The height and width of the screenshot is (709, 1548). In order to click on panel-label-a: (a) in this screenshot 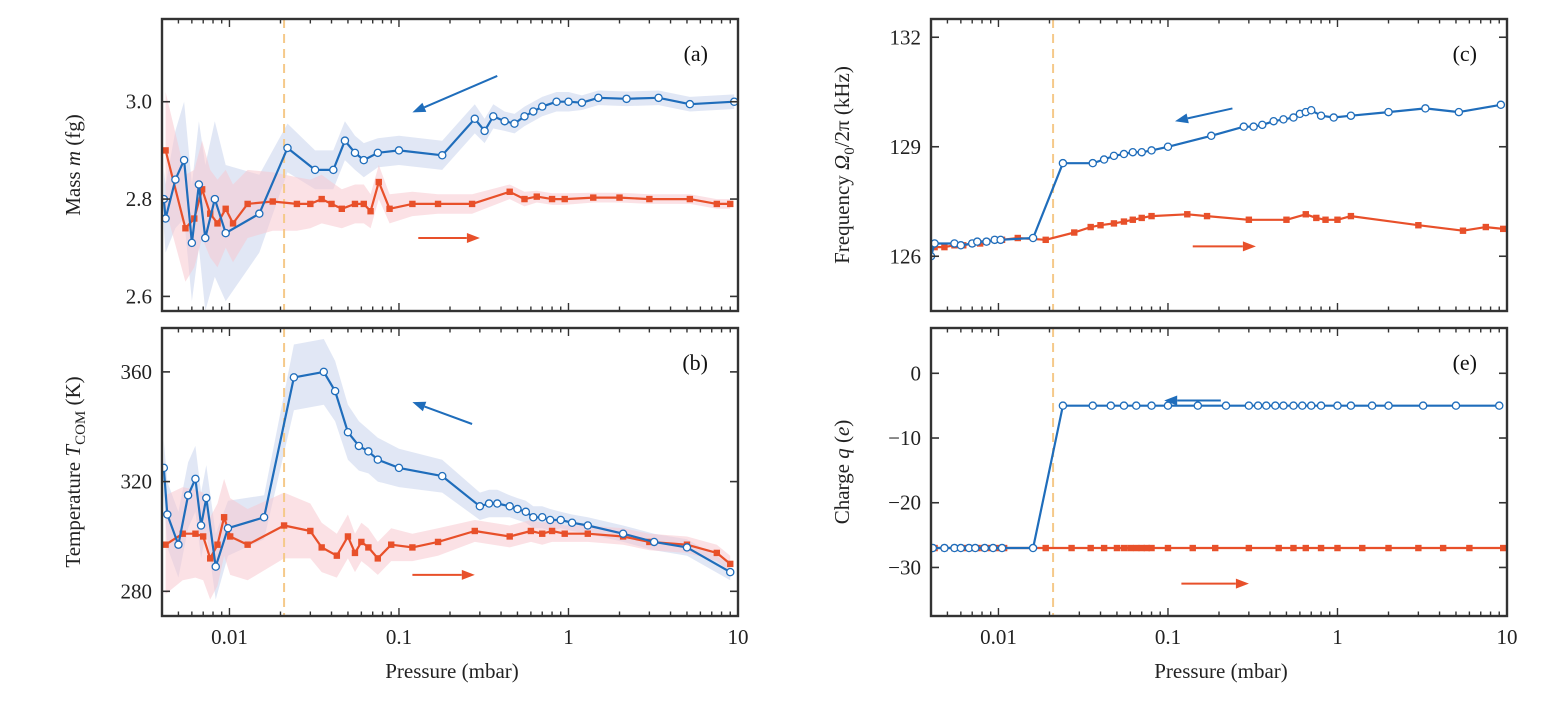, I will do `click(696, 53)`.